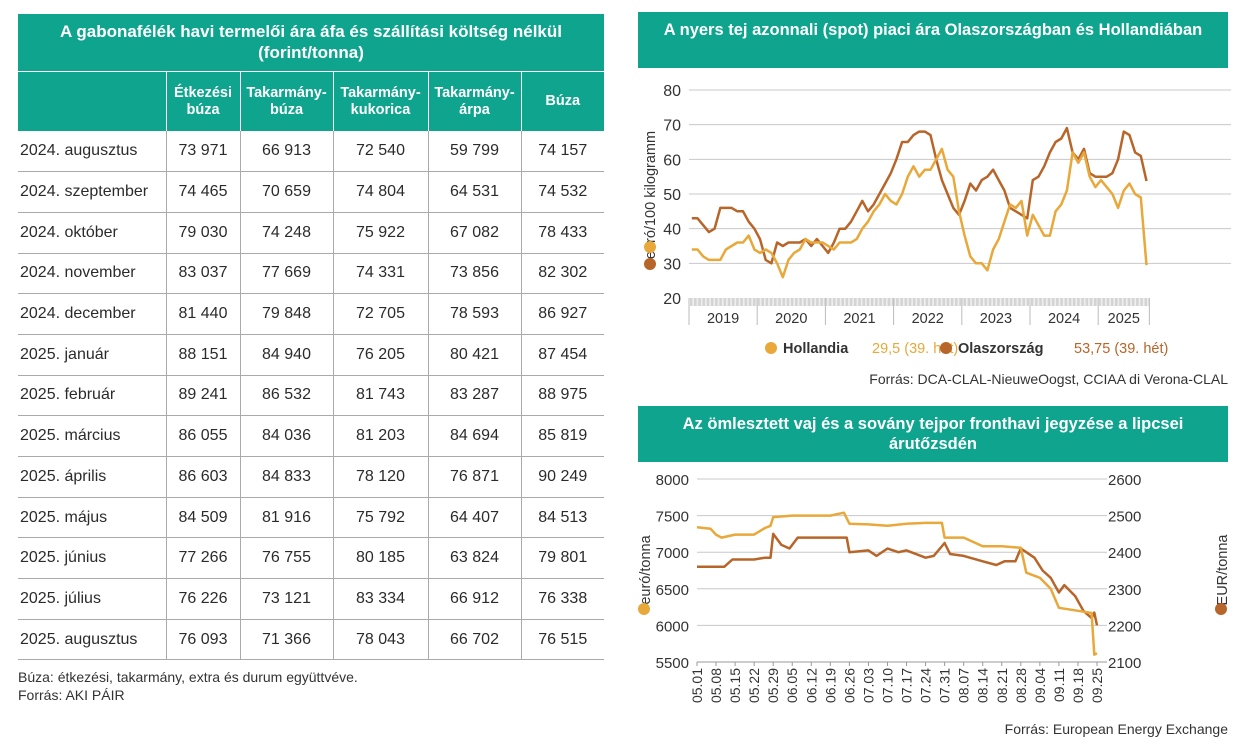 This screenshot has height=754, width=1234. I want to click on y-tick-label: 20, so click(672, 299).